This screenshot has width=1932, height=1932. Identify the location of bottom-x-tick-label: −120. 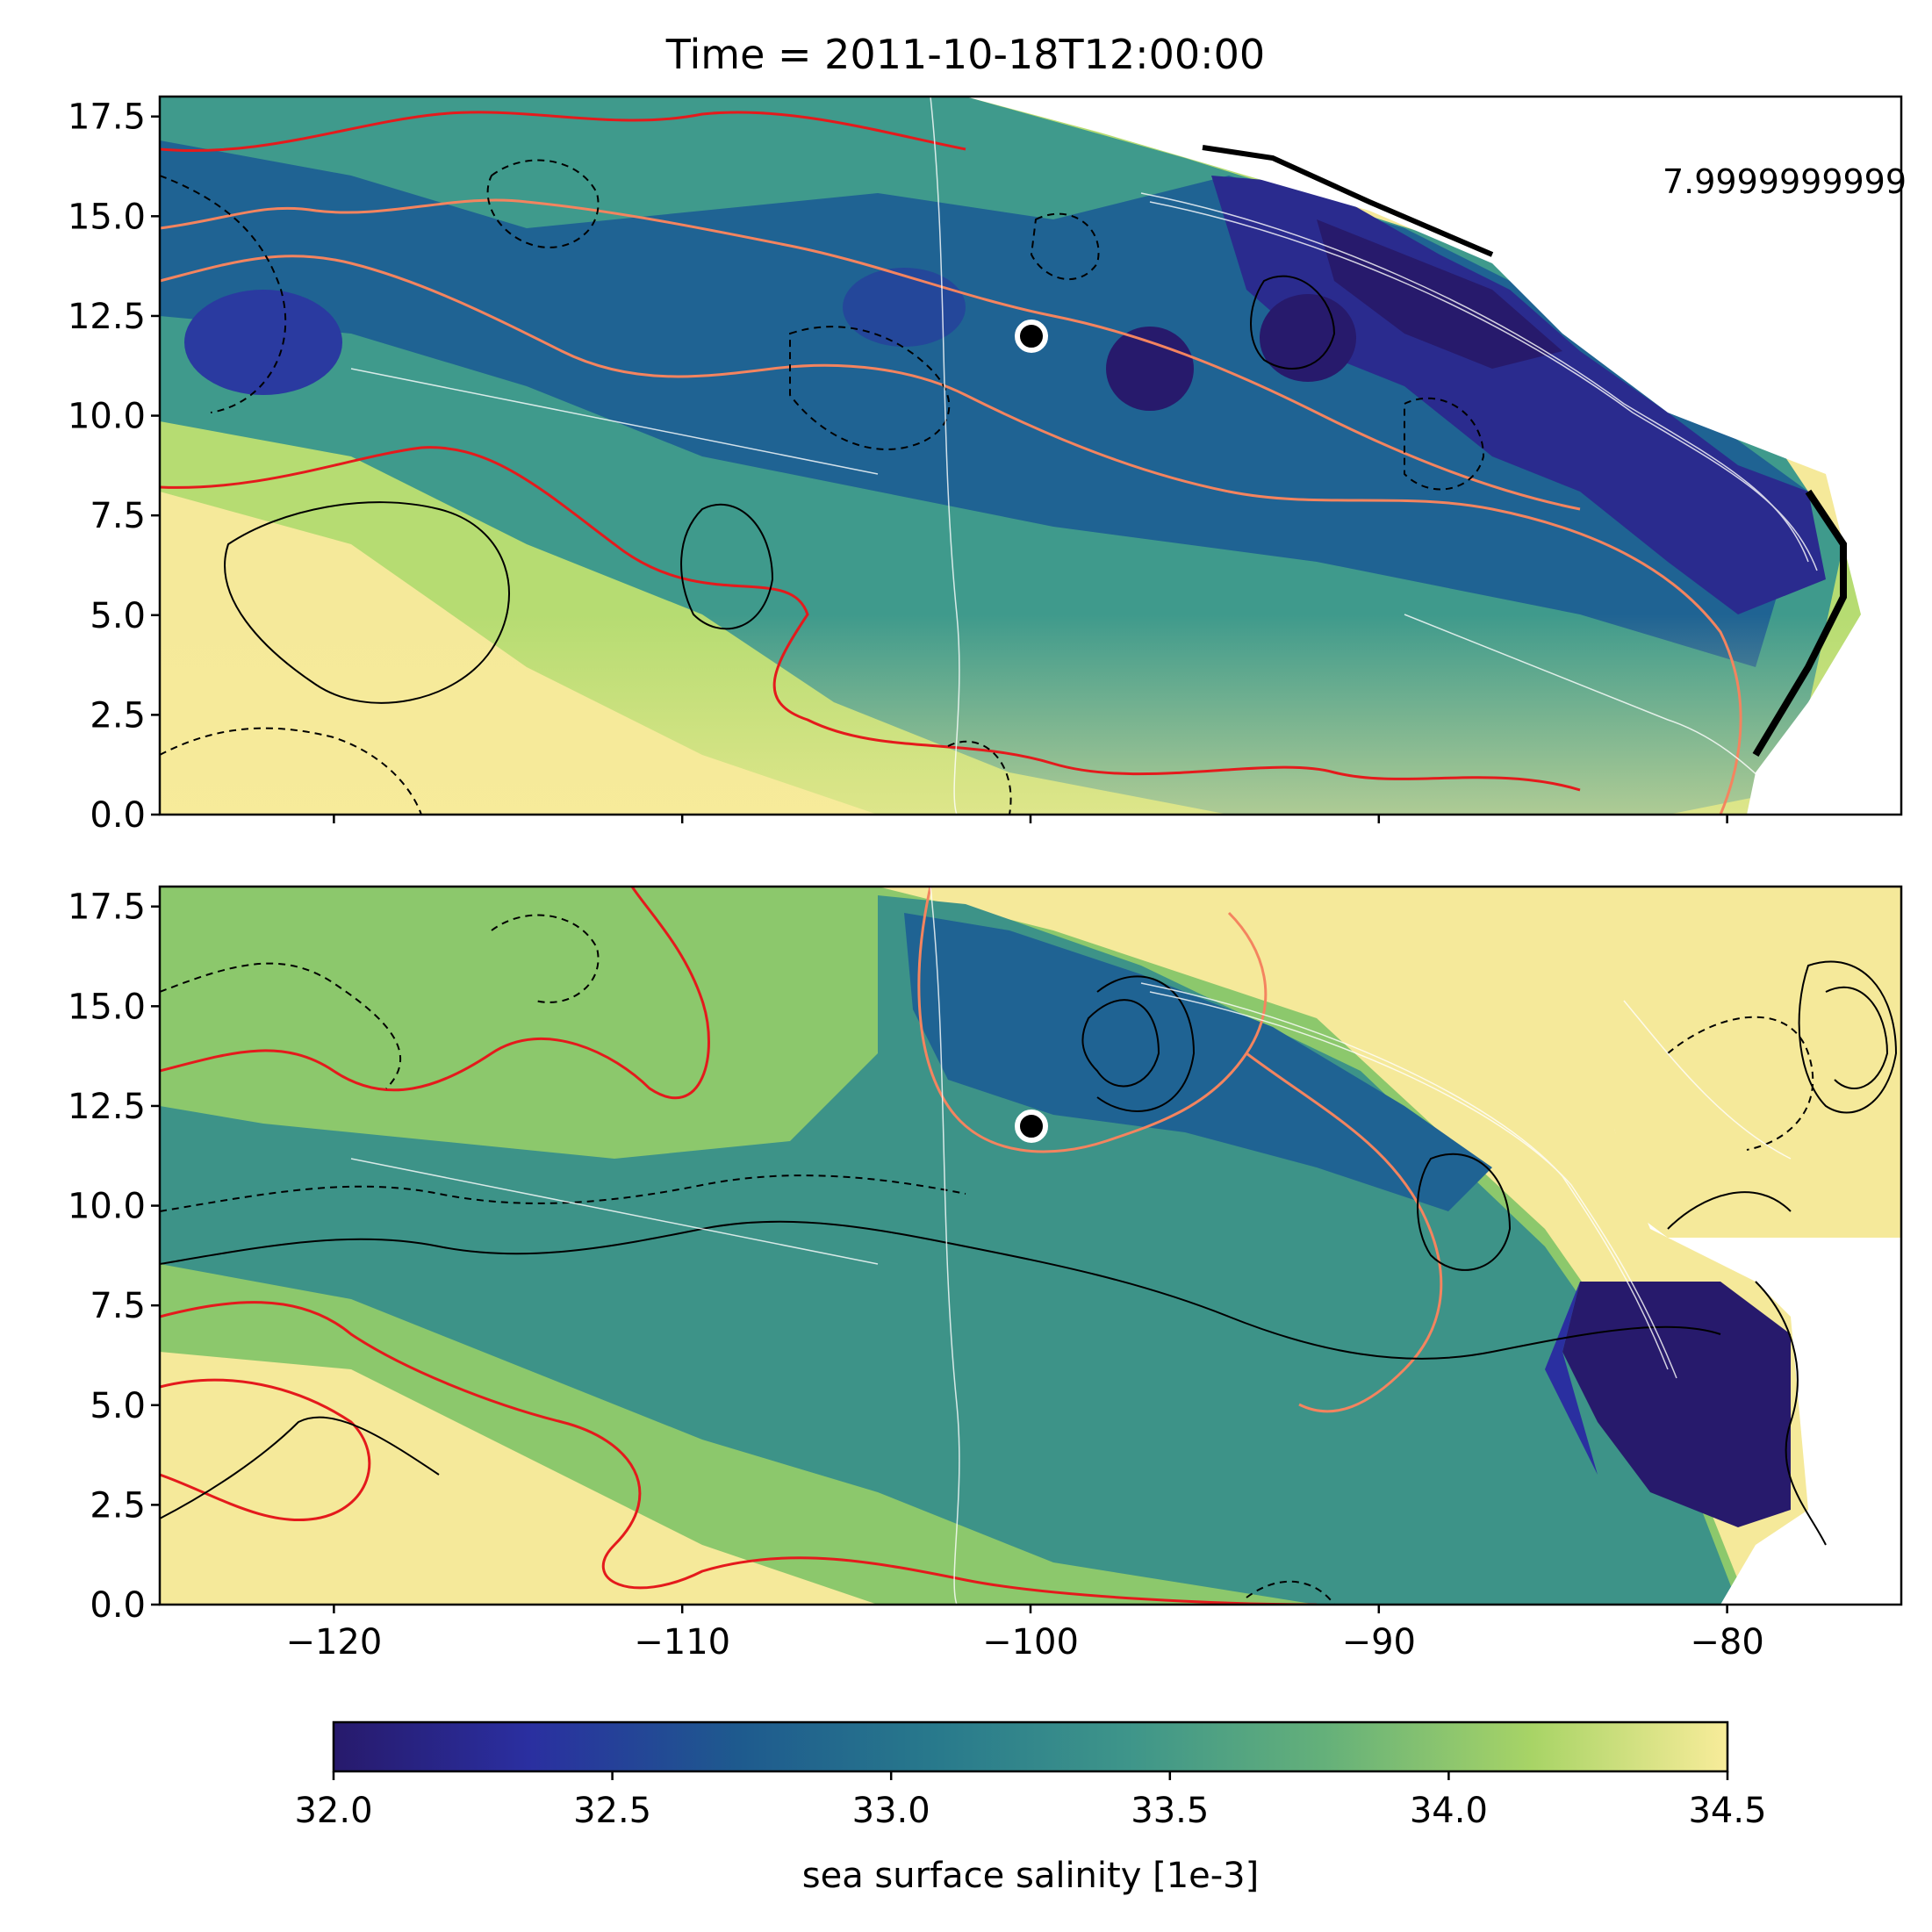
(333, 1642).